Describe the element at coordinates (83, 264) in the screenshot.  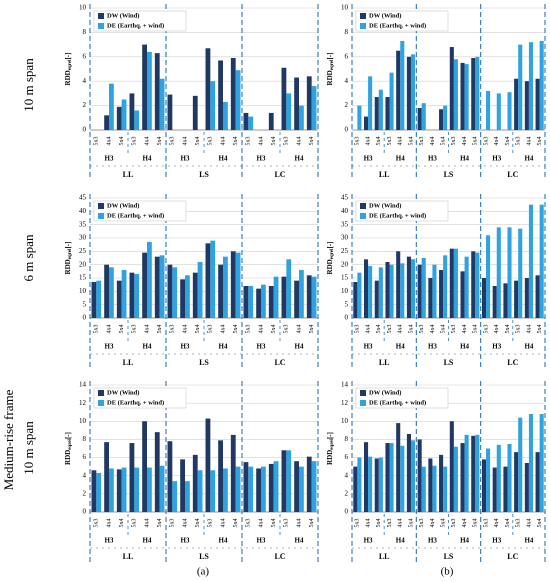
I see `y-tick-label: 20` at that location.